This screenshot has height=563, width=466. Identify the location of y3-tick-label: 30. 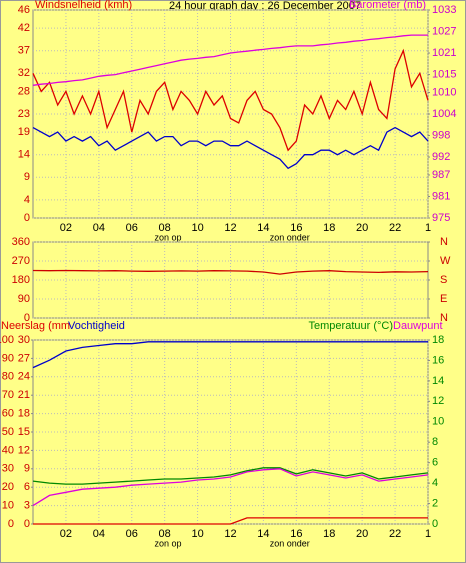
(24, 340).